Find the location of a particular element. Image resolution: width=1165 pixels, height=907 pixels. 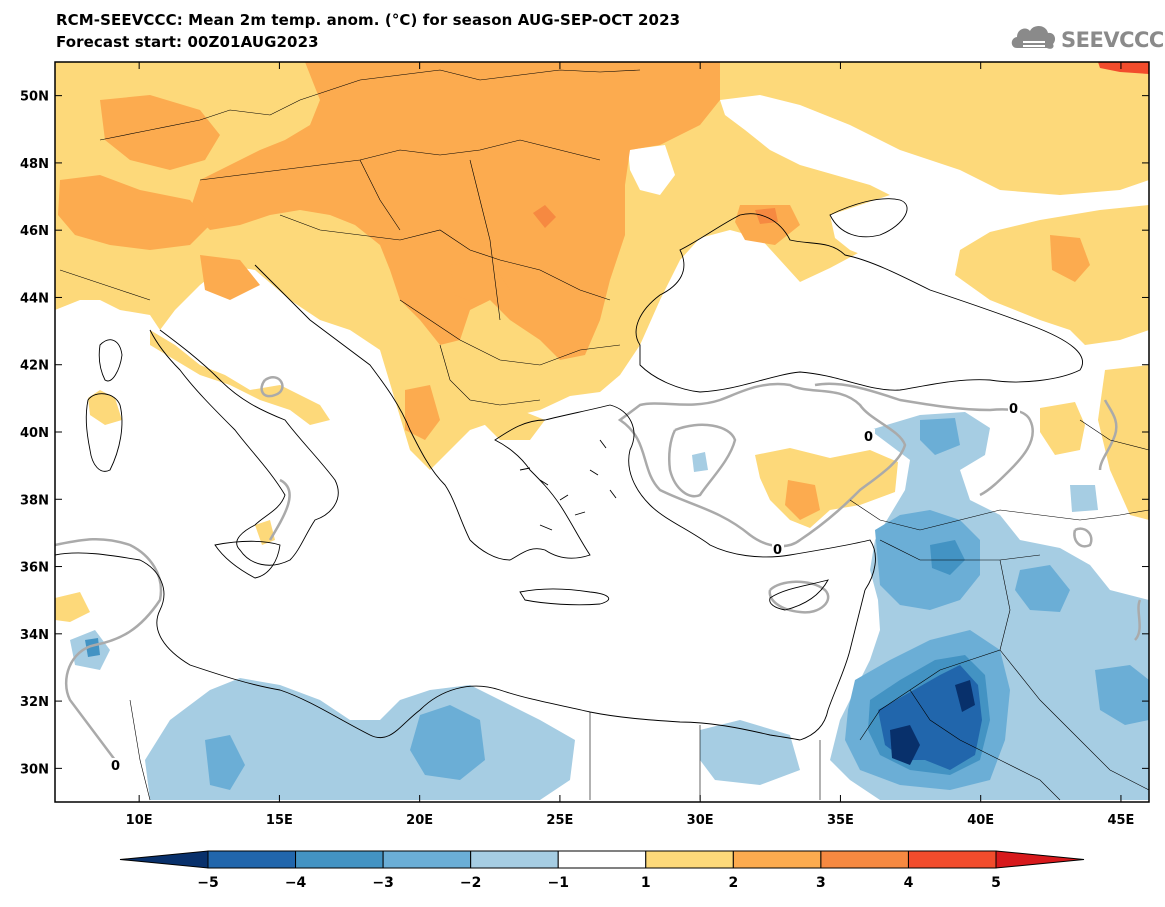

colorbar-arrow-high is located at coordinates (1040, 859).